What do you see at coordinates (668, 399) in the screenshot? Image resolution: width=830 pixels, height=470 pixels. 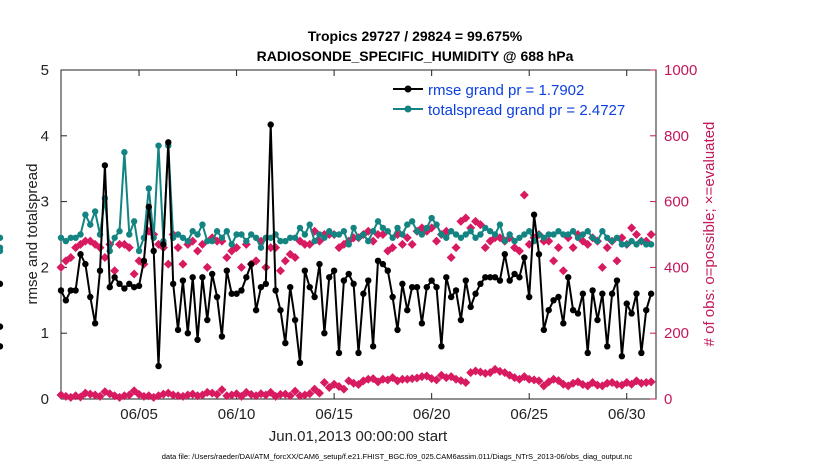 I see `y-right-tick-label: 0` at bounding box center [668, 399].